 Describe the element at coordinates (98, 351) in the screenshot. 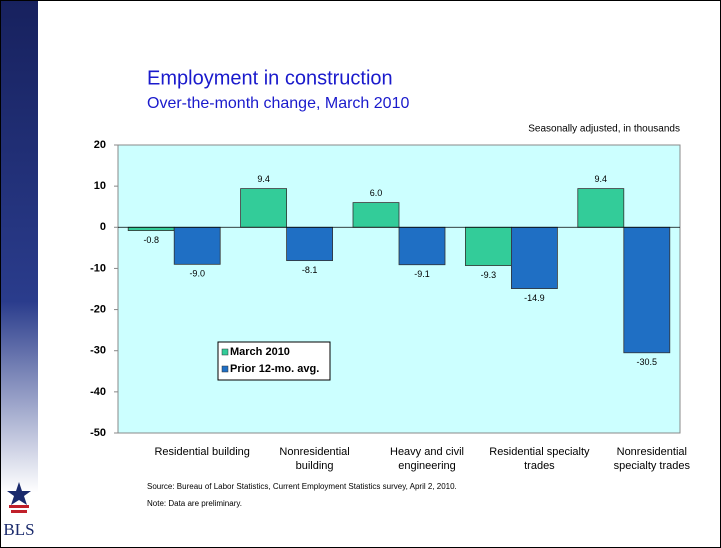

I see `y-tick-label: -30` at that location.